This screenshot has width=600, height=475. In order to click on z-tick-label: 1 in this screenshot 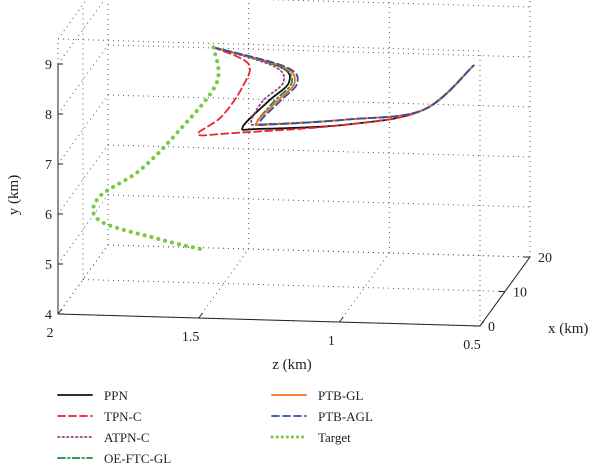, I will do `click(331, 341)`.